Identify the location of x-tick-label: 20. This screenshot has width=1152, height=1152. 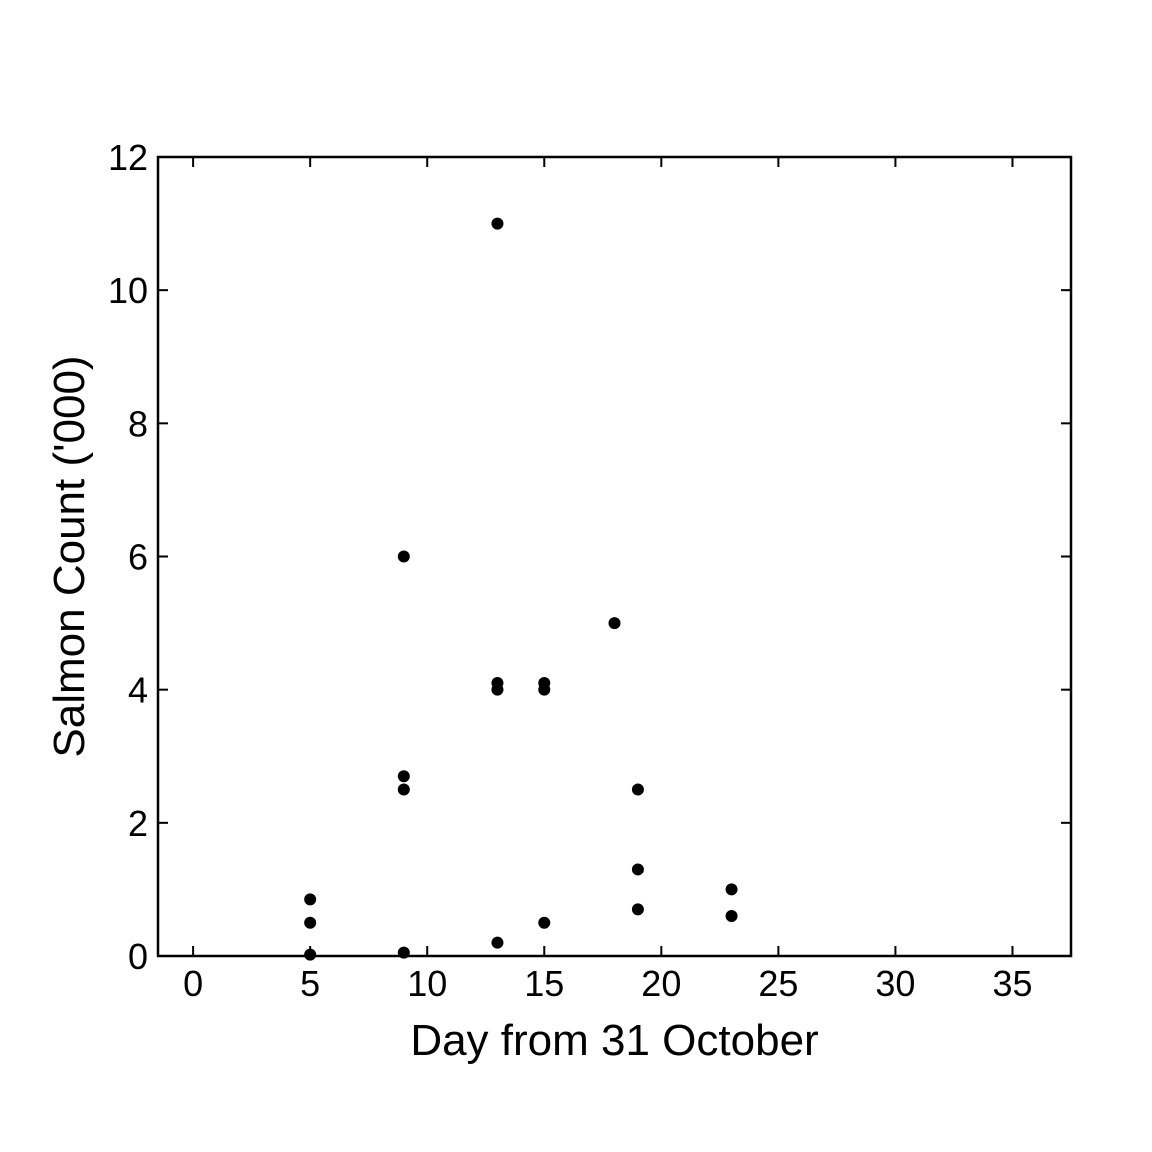
(661, 983).